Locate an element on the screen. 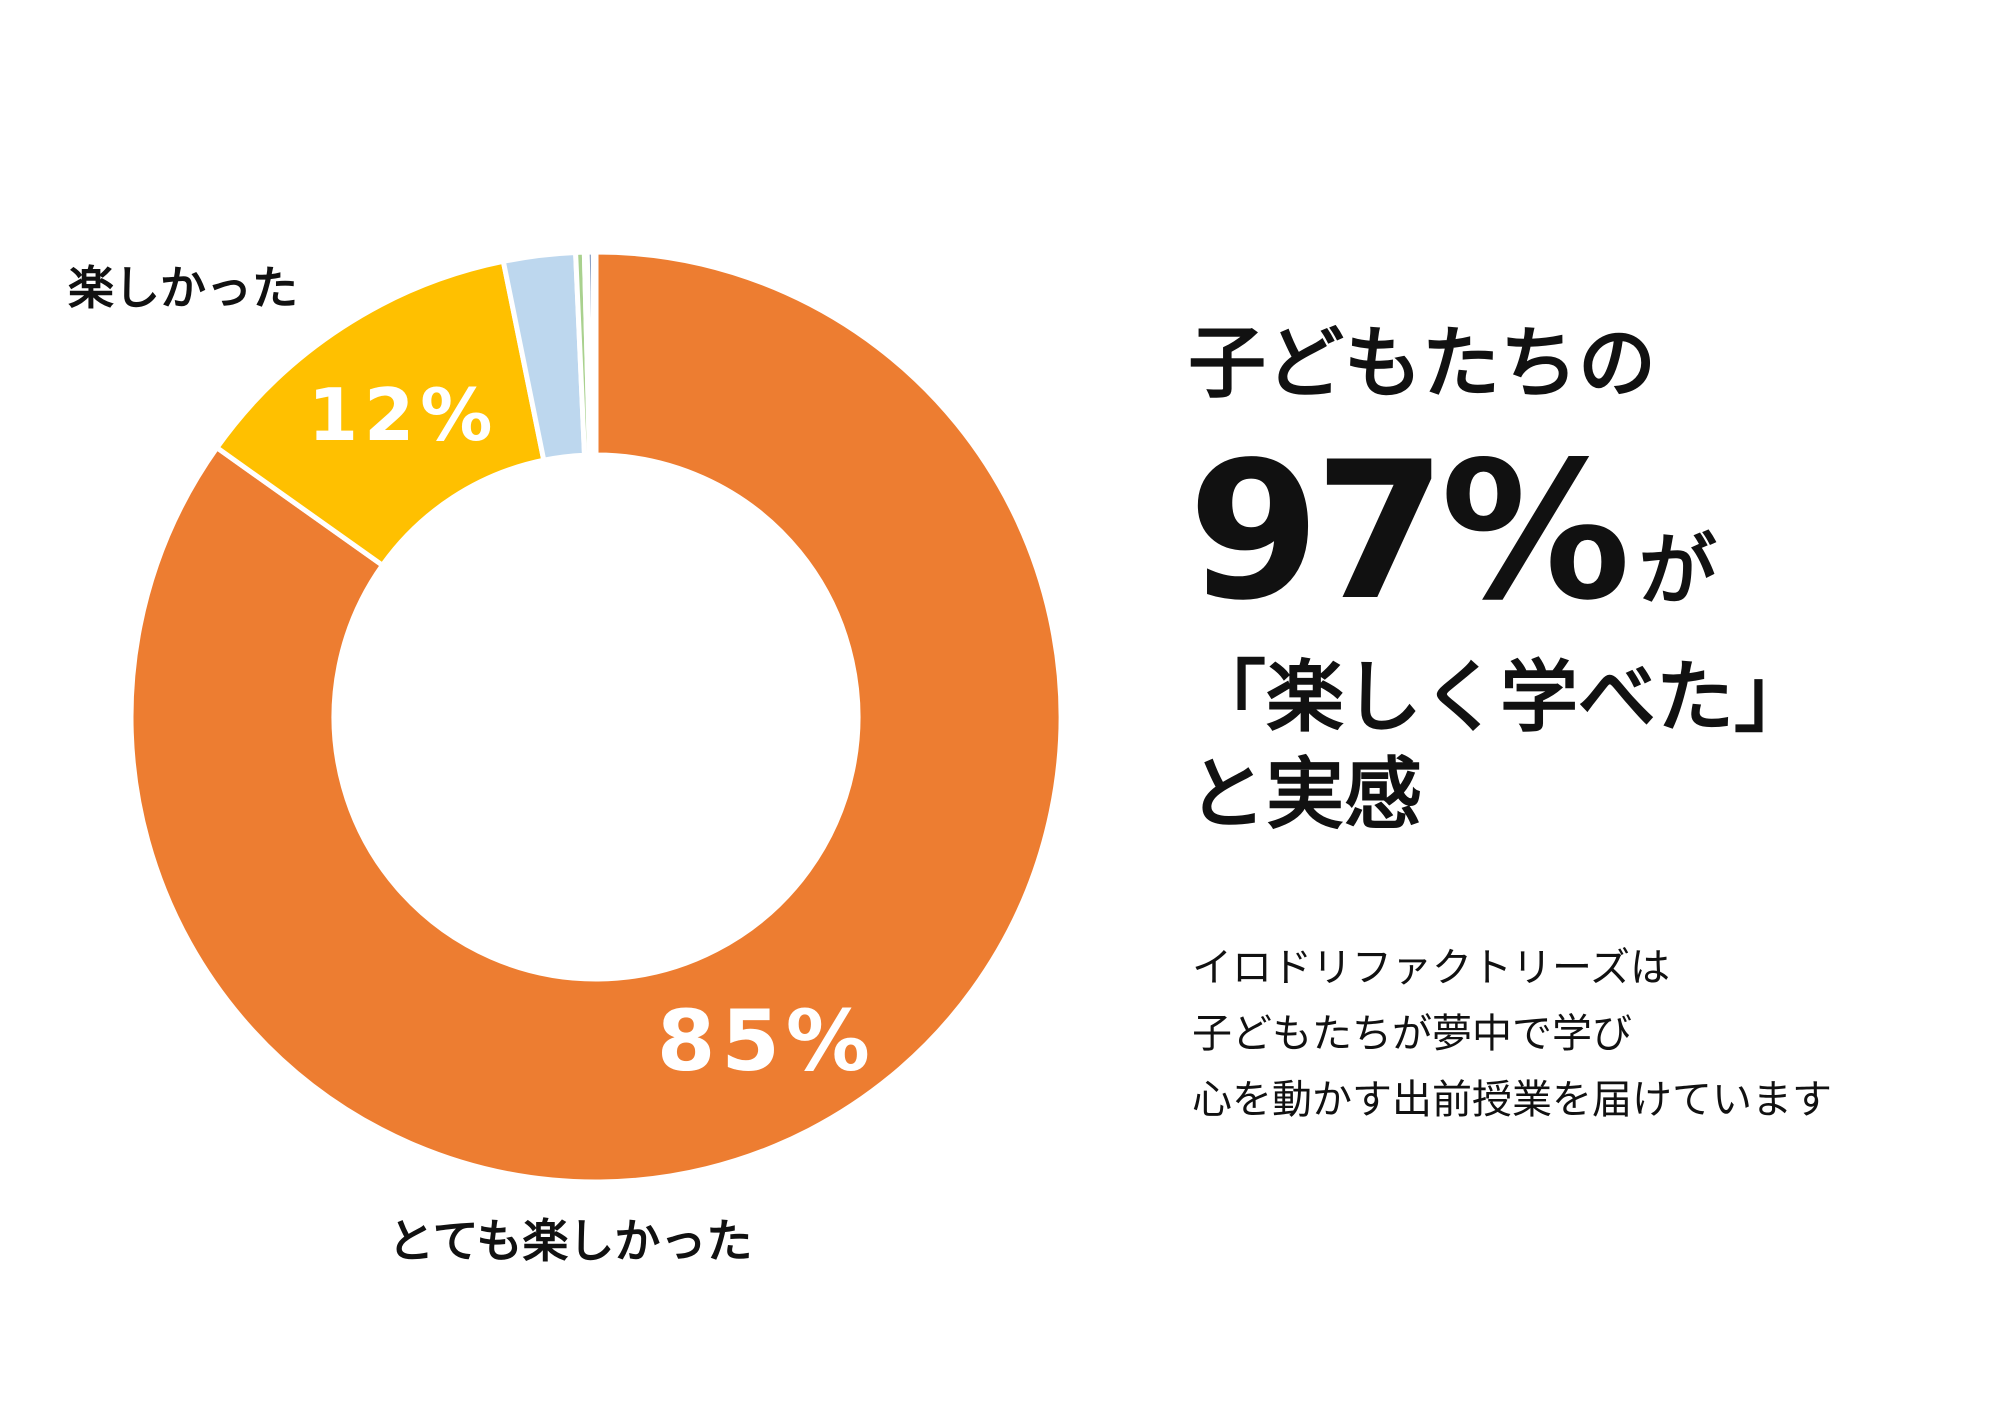  headline-line4: と実感 is located at coordinates (1305, 795).